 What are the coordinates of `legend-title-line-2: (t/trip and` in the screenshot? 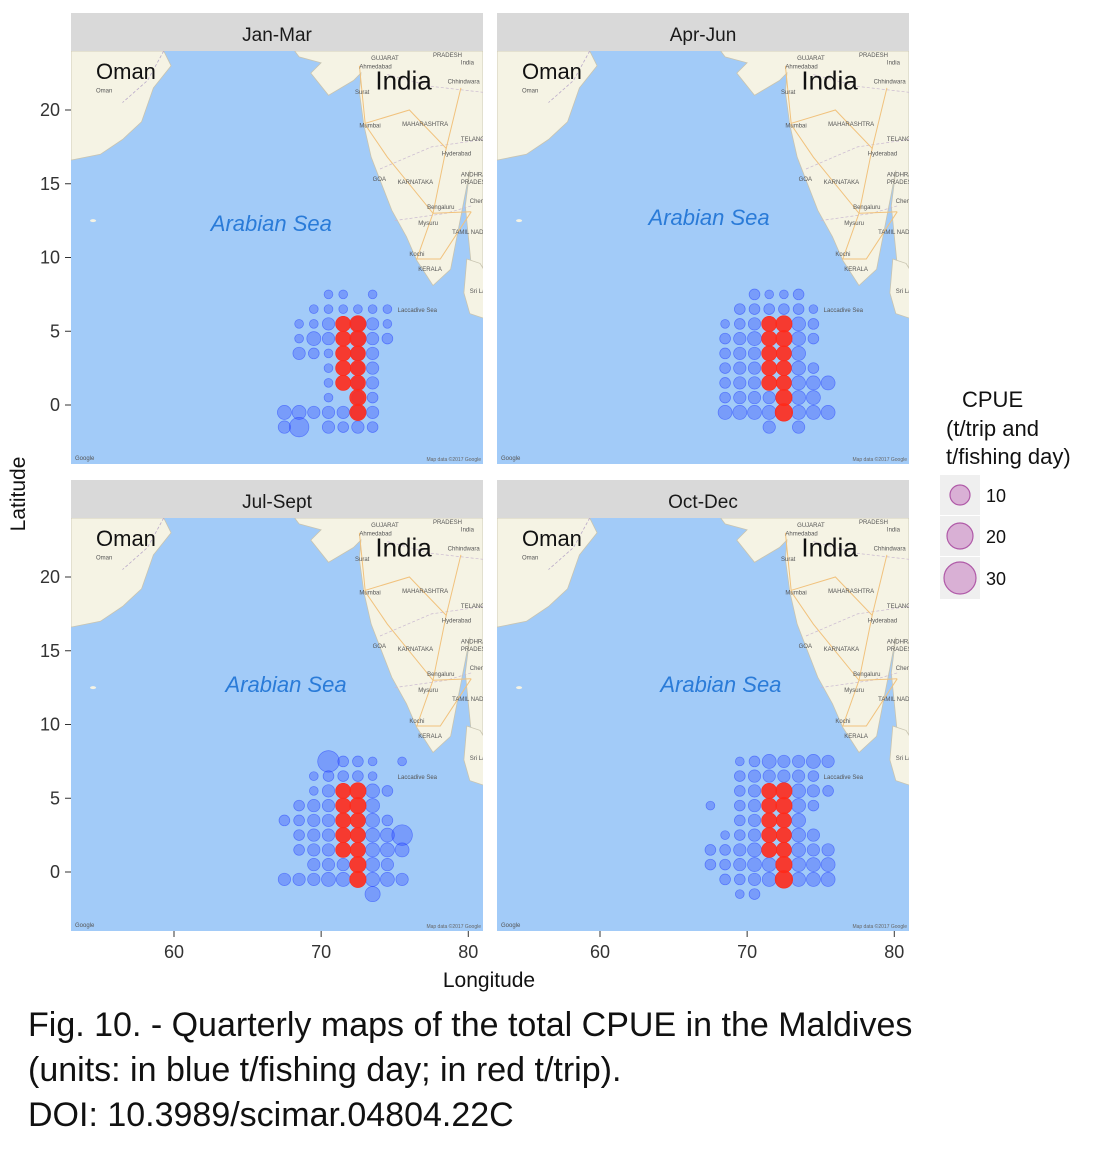 It's located at (992, 428).